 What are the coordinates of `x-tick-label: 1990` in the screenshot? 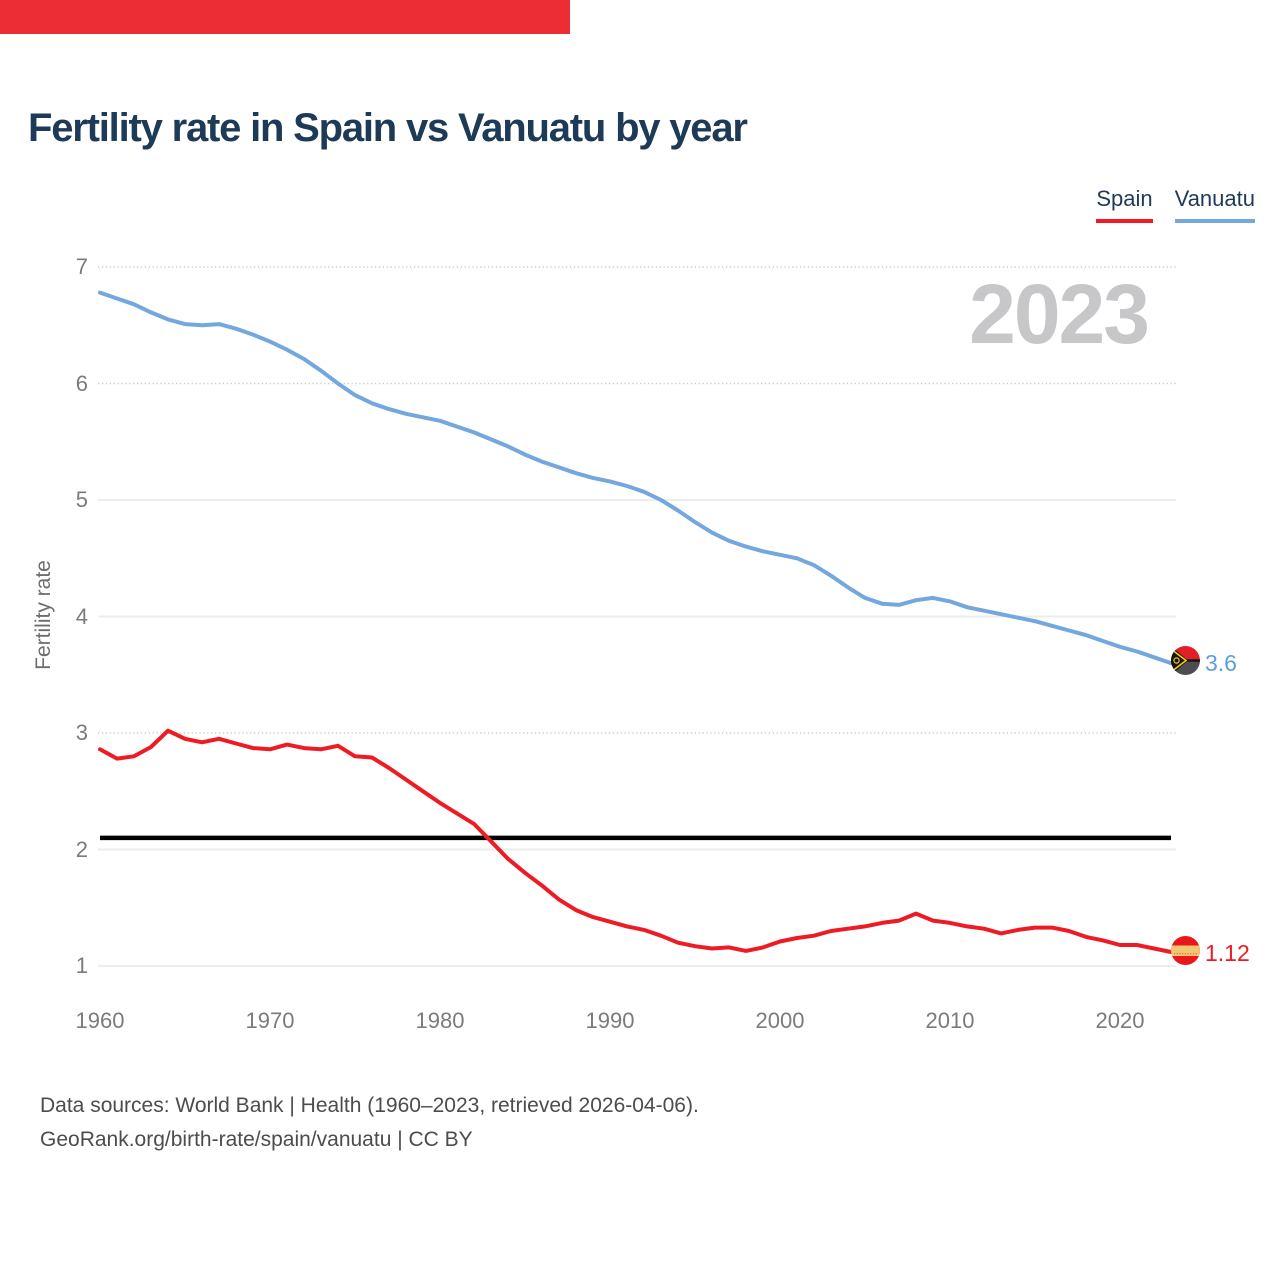 It's located at (610, 1020).